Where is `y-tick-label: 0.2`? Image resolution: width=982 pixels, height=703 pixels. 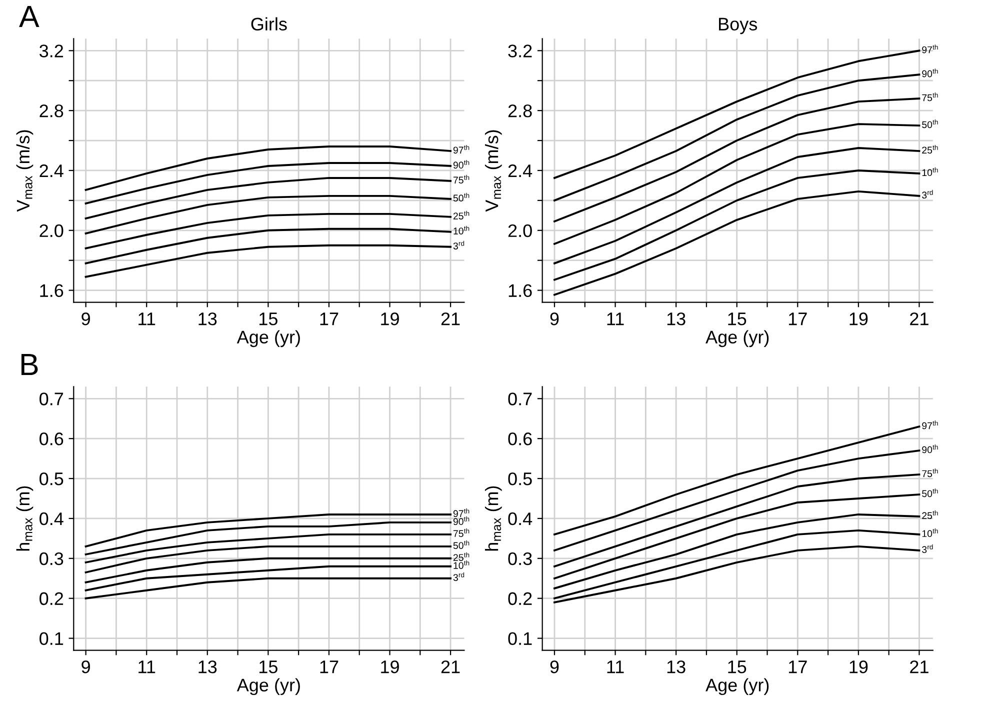 y-tick-label: 0.2 is located at coordinates (520, 599).